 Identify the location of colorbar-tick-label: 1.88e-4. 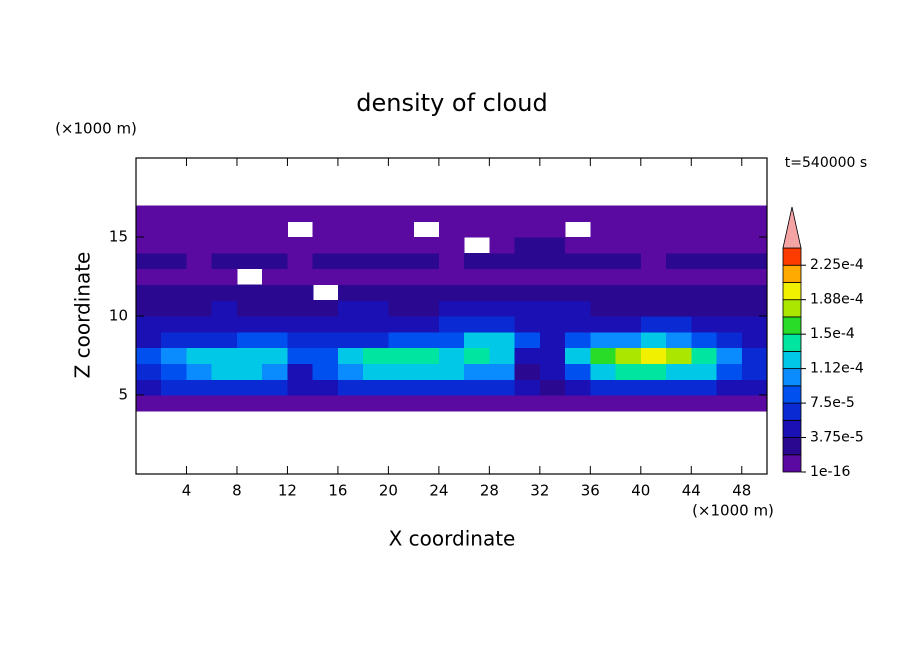
(837, 300).